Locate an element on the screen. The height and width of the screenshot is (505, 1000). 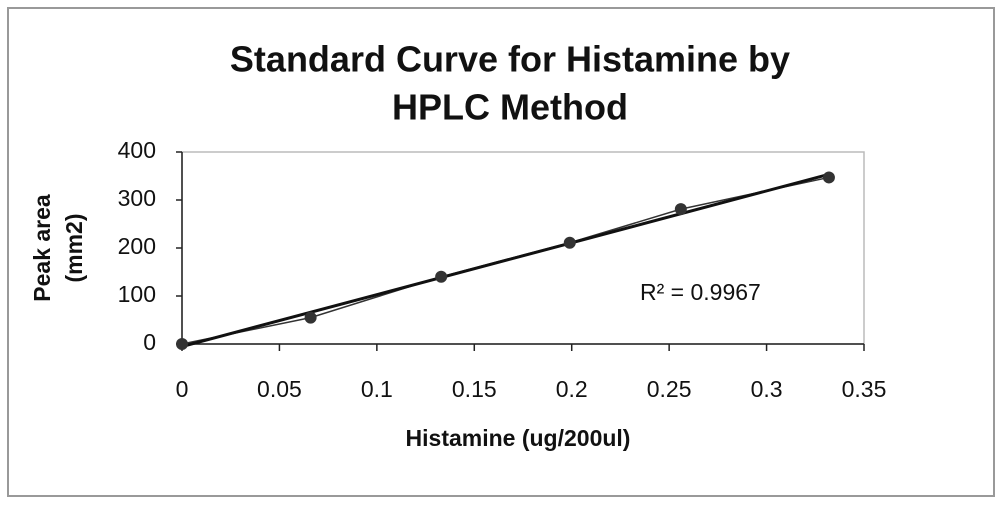
x-tick-label: 0.3 is located at coordinates (767, 389).